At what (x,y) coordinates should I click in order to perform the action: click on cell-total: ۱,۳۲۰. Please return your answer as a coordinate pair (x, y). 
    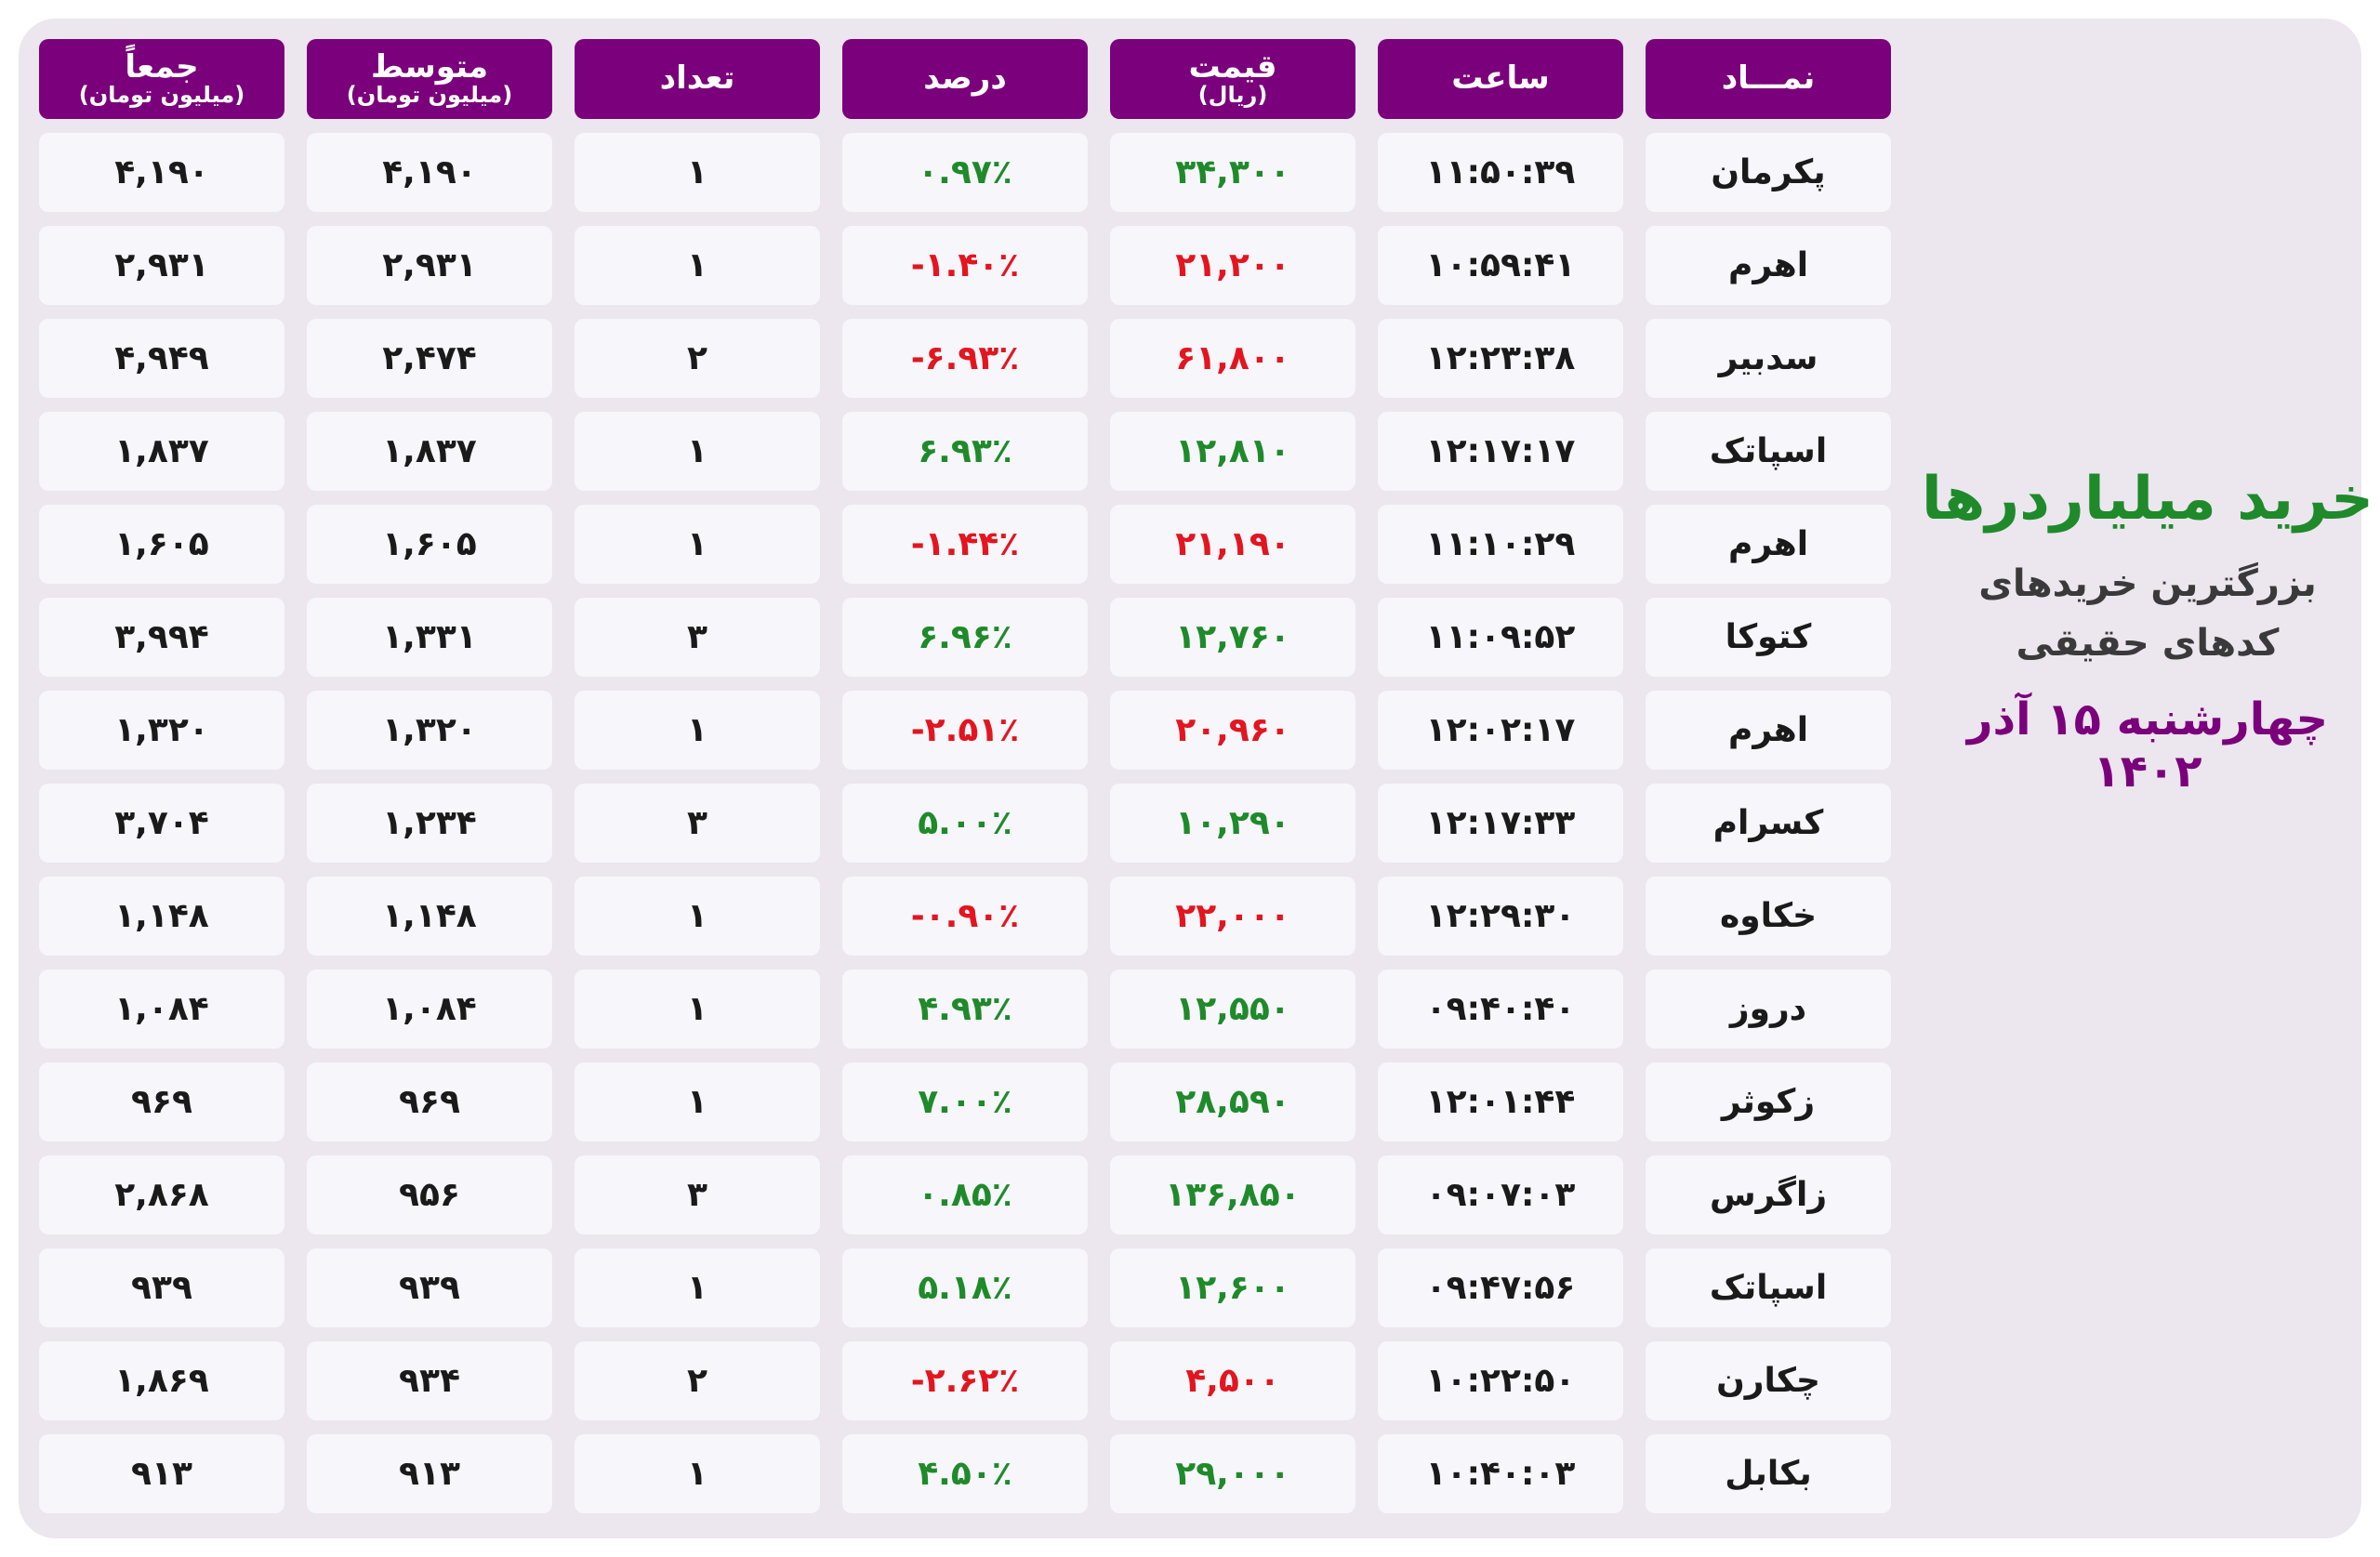
    Looking at the image, I should click on (161, 731).